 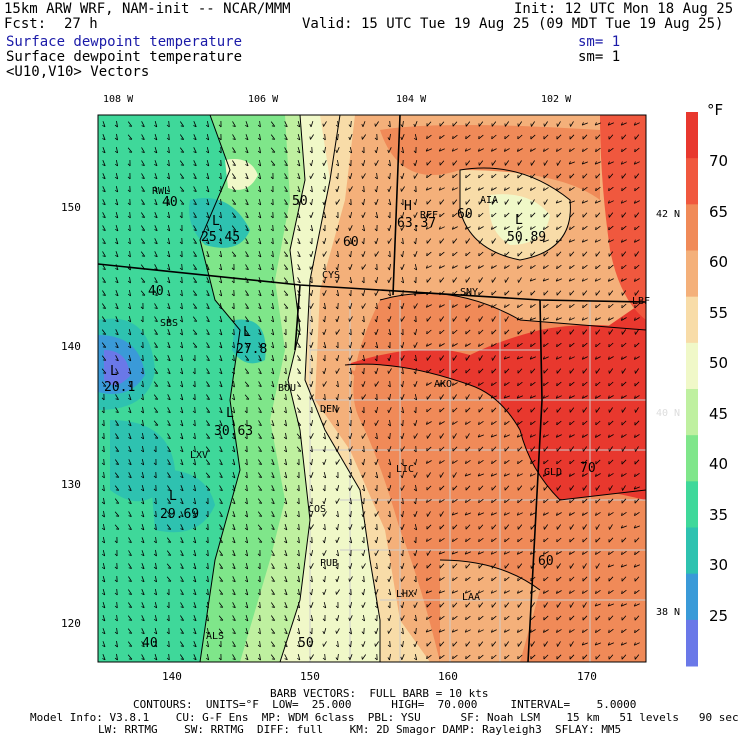 What do you see at coordinates (417, 223) in the screenshot?
I see `maximum-value-1: 63.37` at bounding box center [417, 223].